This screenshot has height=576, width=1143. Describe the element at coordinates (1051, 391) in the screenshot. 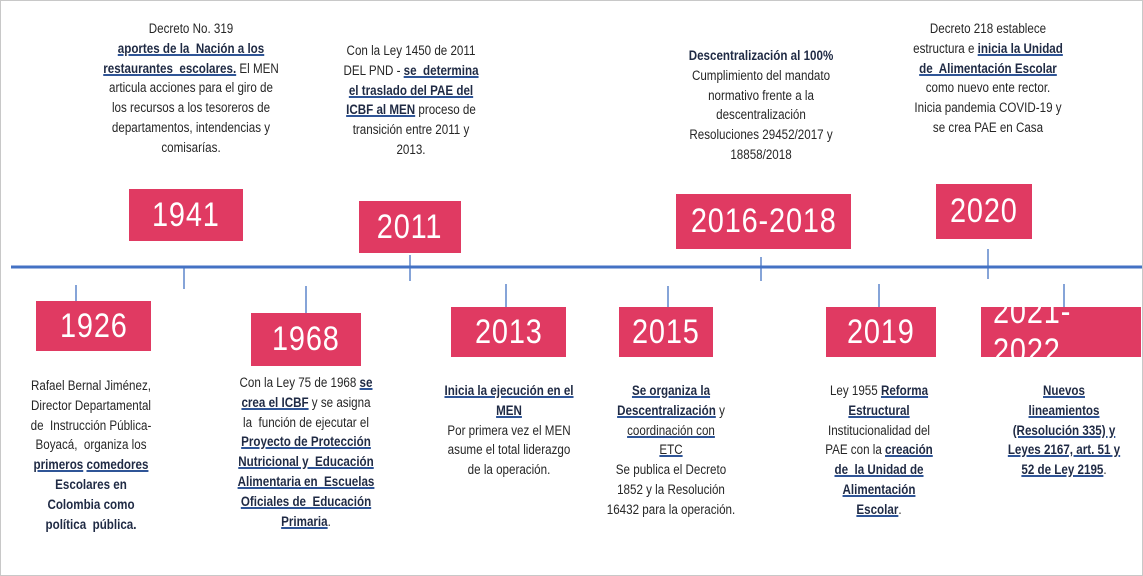

I see `text-line: Nuevos` at that location.